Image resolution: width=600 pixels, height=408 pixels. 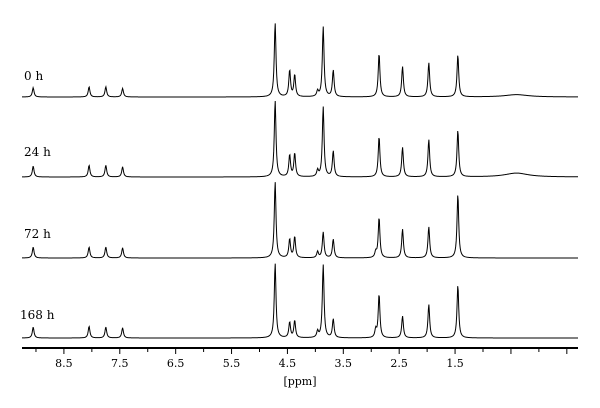 I want to click on x-axis-title: [ppm], so click(x=299, y=381).